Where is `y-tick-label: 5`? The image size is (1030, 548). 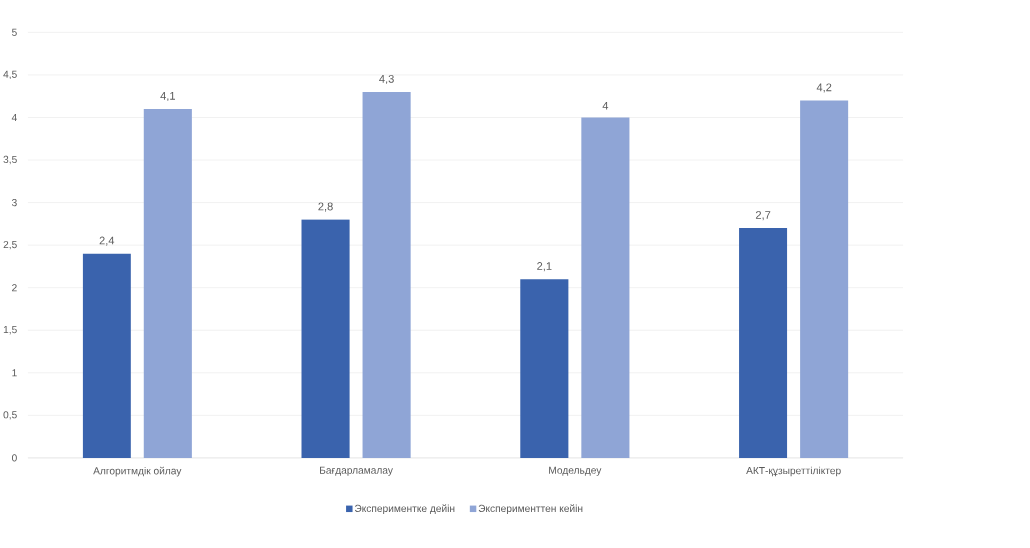 y-tick-label: 5 is located at coordinates (14, 33).